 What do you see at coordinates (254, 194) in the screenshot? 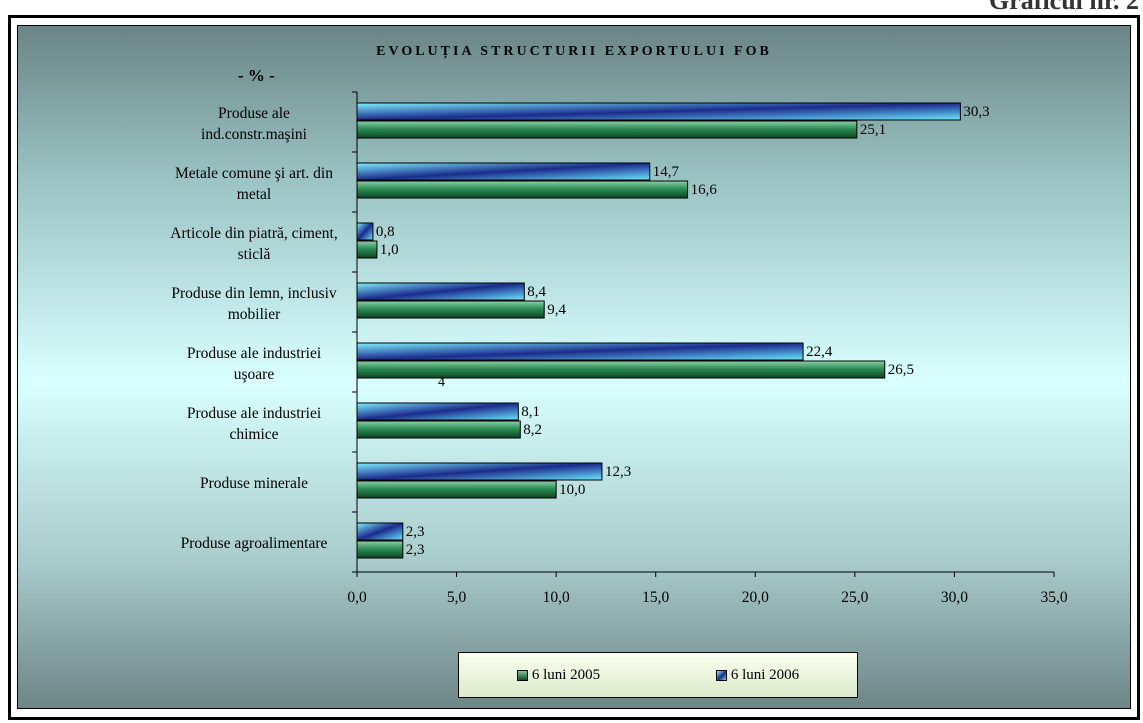
I see `category-label-1-line-1: metal` at bounding box center [254, 194].